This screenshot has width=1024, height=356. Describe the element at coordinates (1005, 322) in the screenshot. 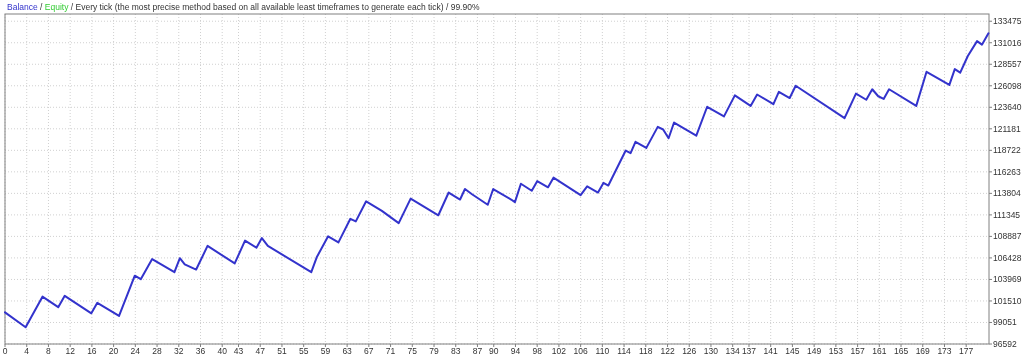

I see `y-tick-label: 99051` at that location.